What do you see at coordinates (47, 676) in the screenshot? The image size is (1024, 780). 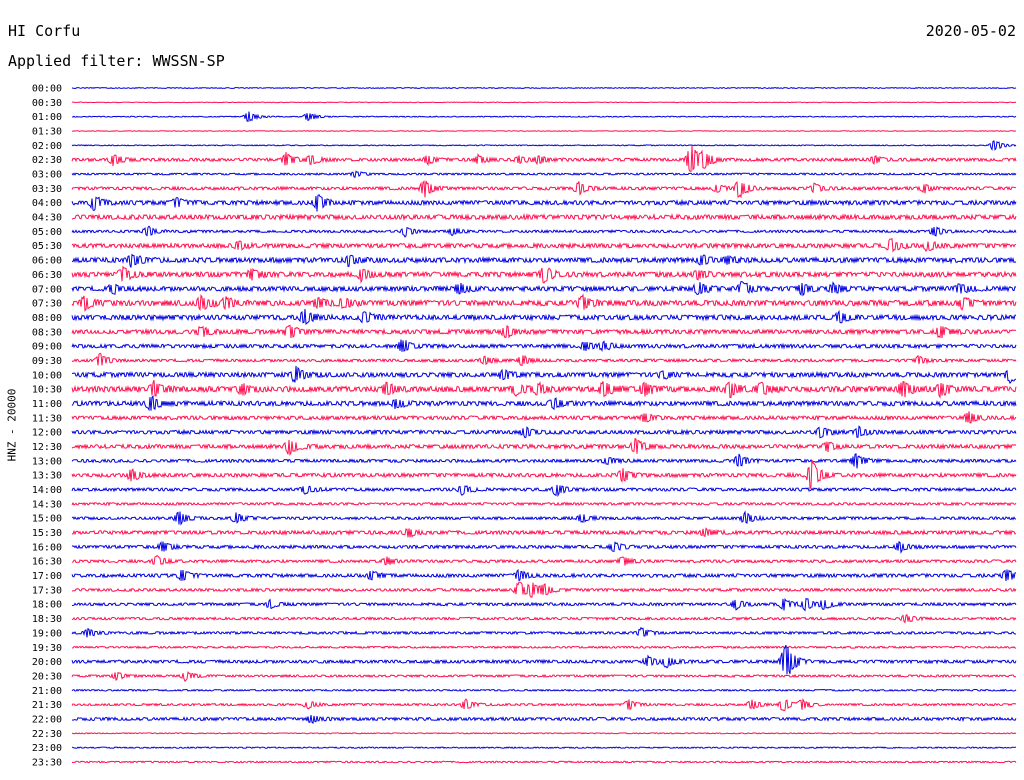 I see `row-label-2030: 20:30` at bounding box center [47, 676].